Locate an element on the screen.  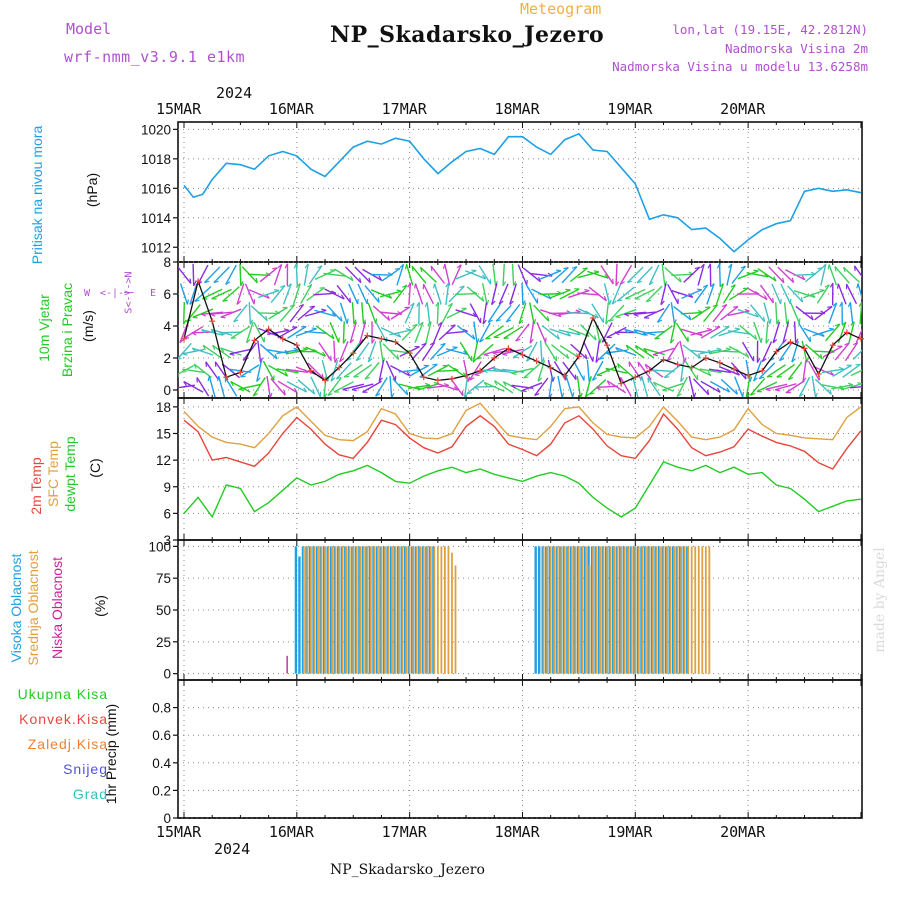
top-day-label: 18MAR is located at coordinates (517, 109).